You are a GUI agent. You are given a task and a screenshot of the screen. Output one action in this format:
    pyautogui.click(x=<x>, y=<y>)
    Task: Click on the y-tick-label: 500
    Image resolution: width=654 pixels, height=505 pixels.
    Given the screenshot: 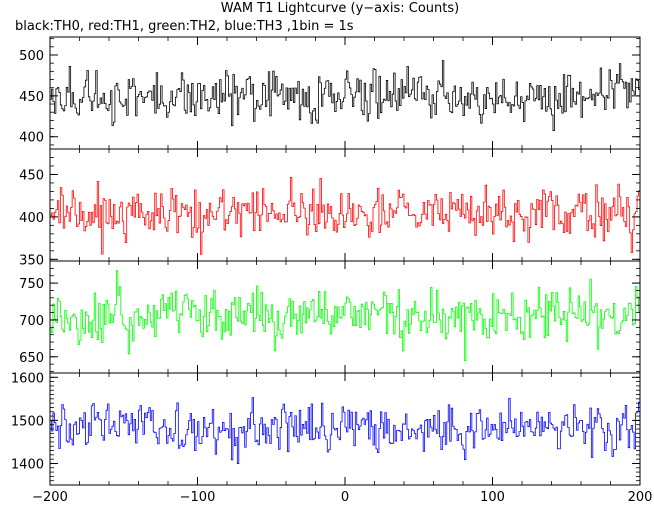 What is the action you would take?
    pyautogui.click(x=31, y=56)
    